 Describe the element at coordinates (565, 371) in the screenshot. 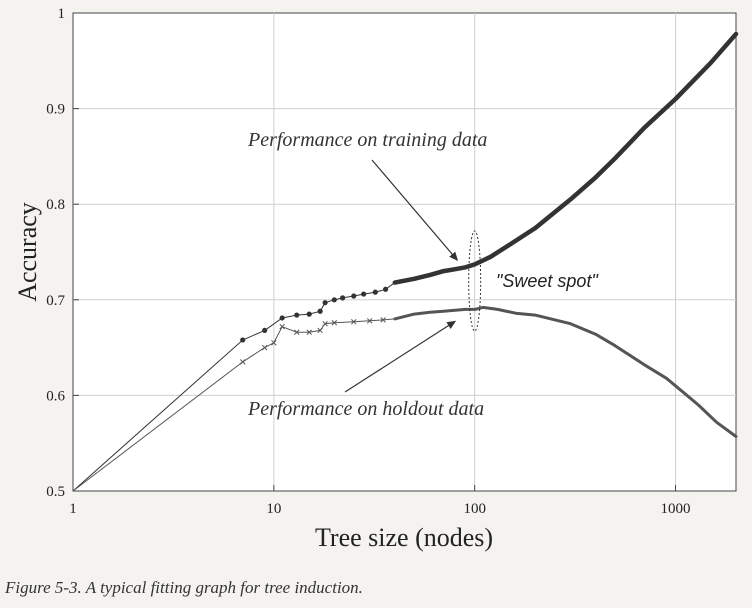

I see `series-2-dense-band` at that location.